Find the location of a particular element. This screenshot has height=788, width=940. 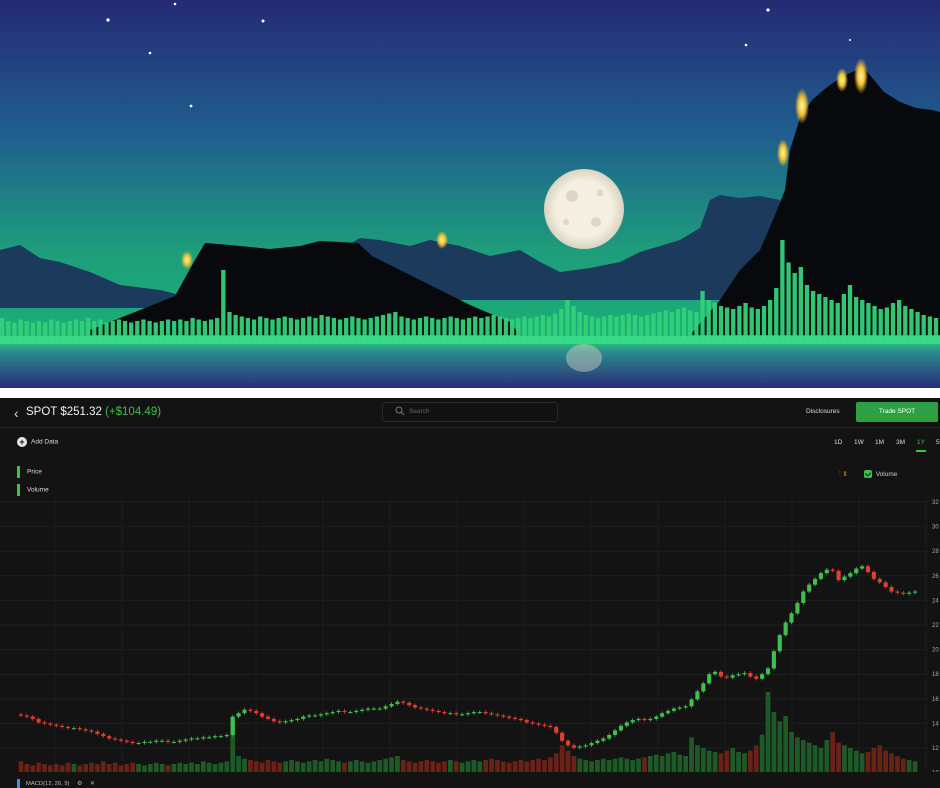

macd-indicator: MACD(12, 26, 9) ⚙ ✕ is located at coordinates (56, 783).